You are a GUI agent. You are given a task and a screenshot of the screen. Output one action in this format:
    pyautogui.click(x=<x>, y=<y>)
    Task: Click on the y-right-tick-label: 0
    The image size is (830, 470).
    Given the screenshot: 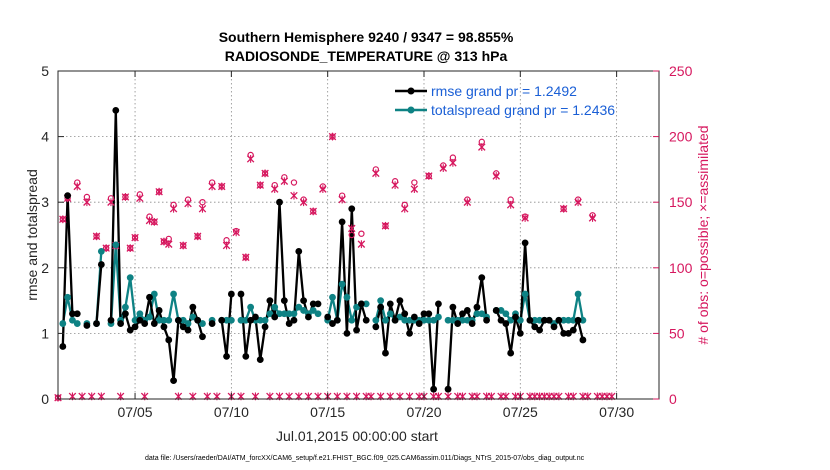 What is the action you would take?
    pyautogui.click(x=673, y=399)
    